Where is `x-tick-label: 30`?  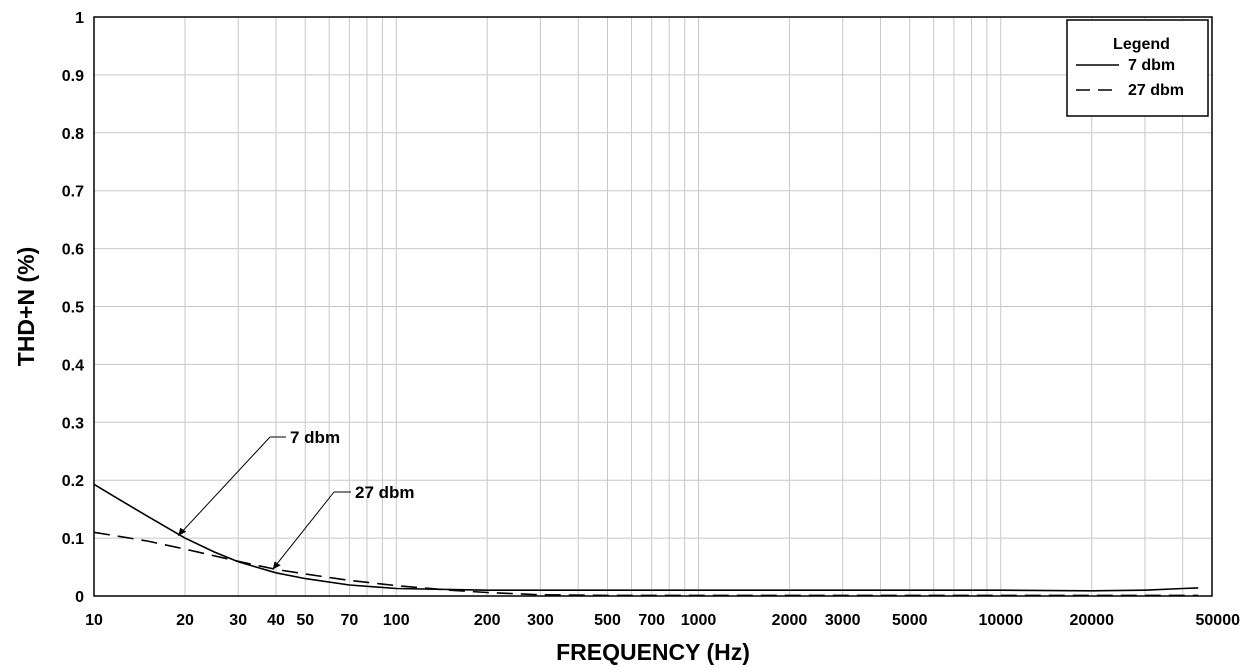
x-tick-label: 30 is located at coordinates (238, 620).